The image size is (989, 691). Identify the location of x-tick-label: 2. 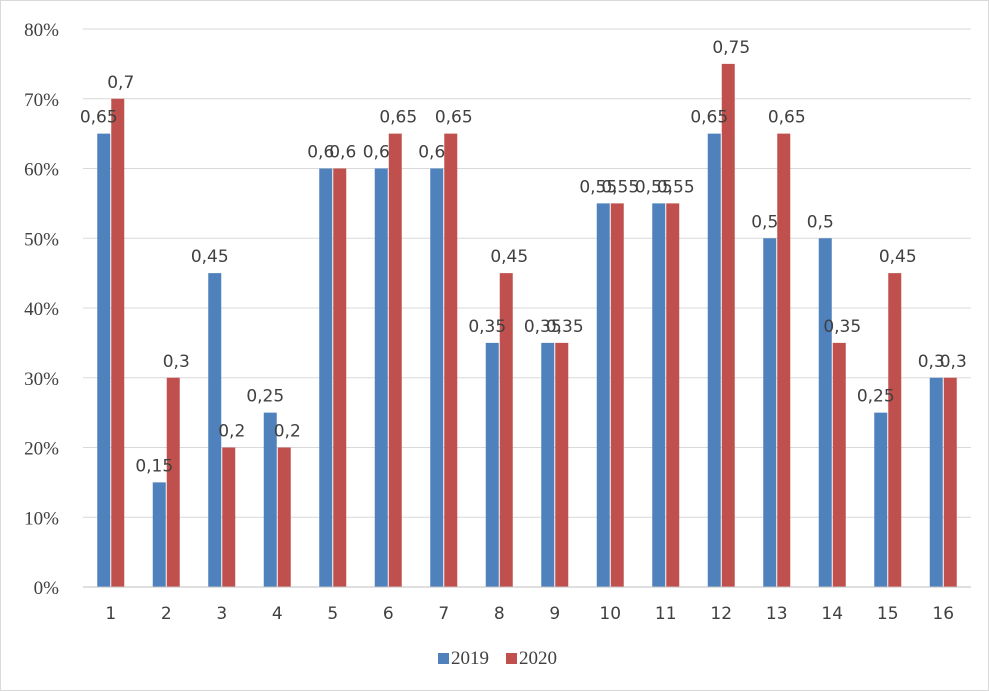
(166, 614).